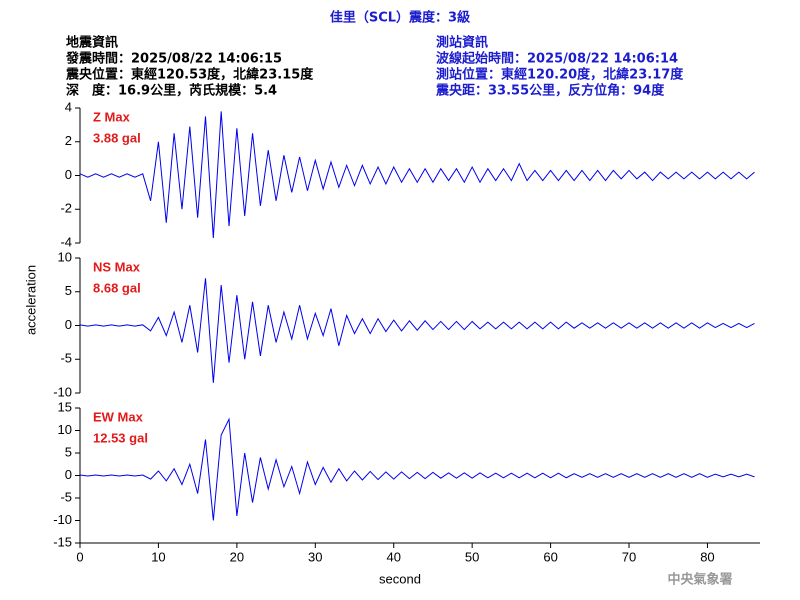 The height and width of the screenshot is (600, 800). What do you see at coordinates (400, 18) in the screenshot?
I see `chart-title: 佳里（SCL）震度：3級` at bounding box center [400, 18].